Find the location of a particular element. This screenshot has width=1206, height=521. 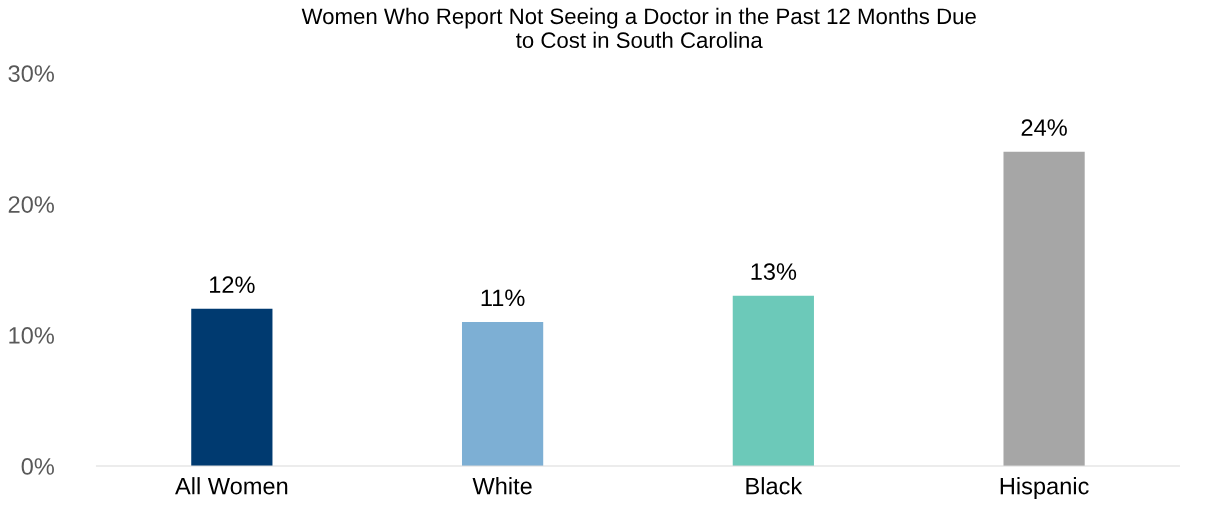

x-tick-label: Black is located at coordinates (774, 486).